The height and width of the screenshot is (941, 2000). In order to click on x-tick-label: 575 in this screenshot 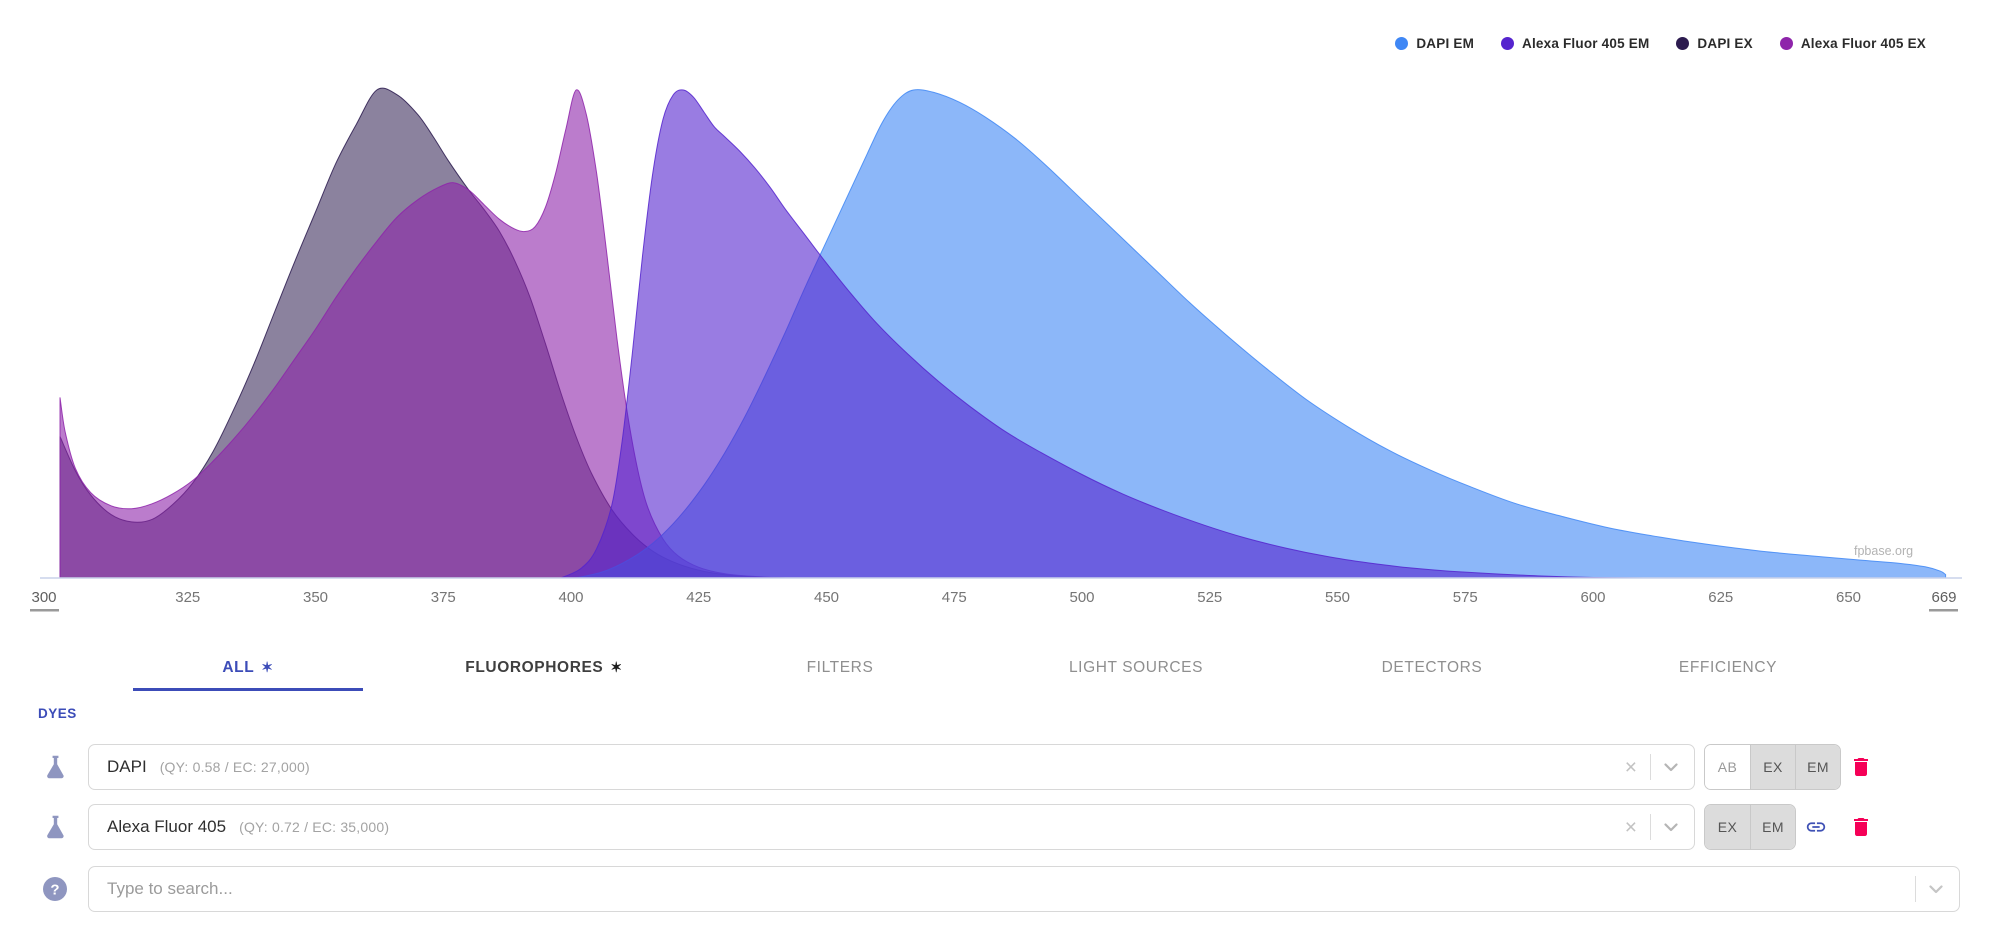, I will do `click(1465, 597)`.